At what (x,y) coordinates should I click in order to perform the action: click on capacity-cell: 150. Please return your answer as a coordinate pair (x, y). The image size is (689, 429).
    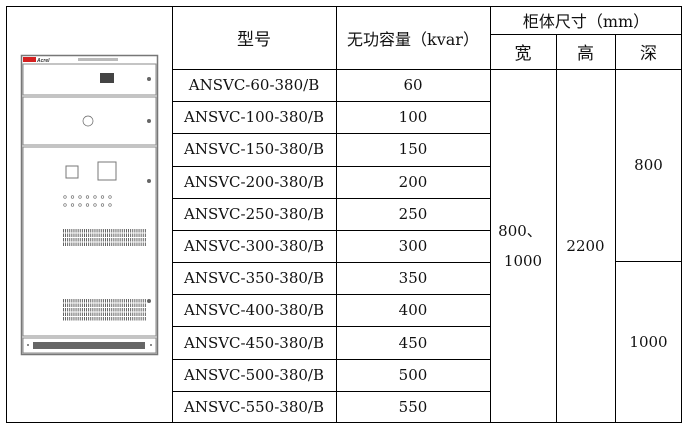
    Looking at the image, I should click on (413, 149).